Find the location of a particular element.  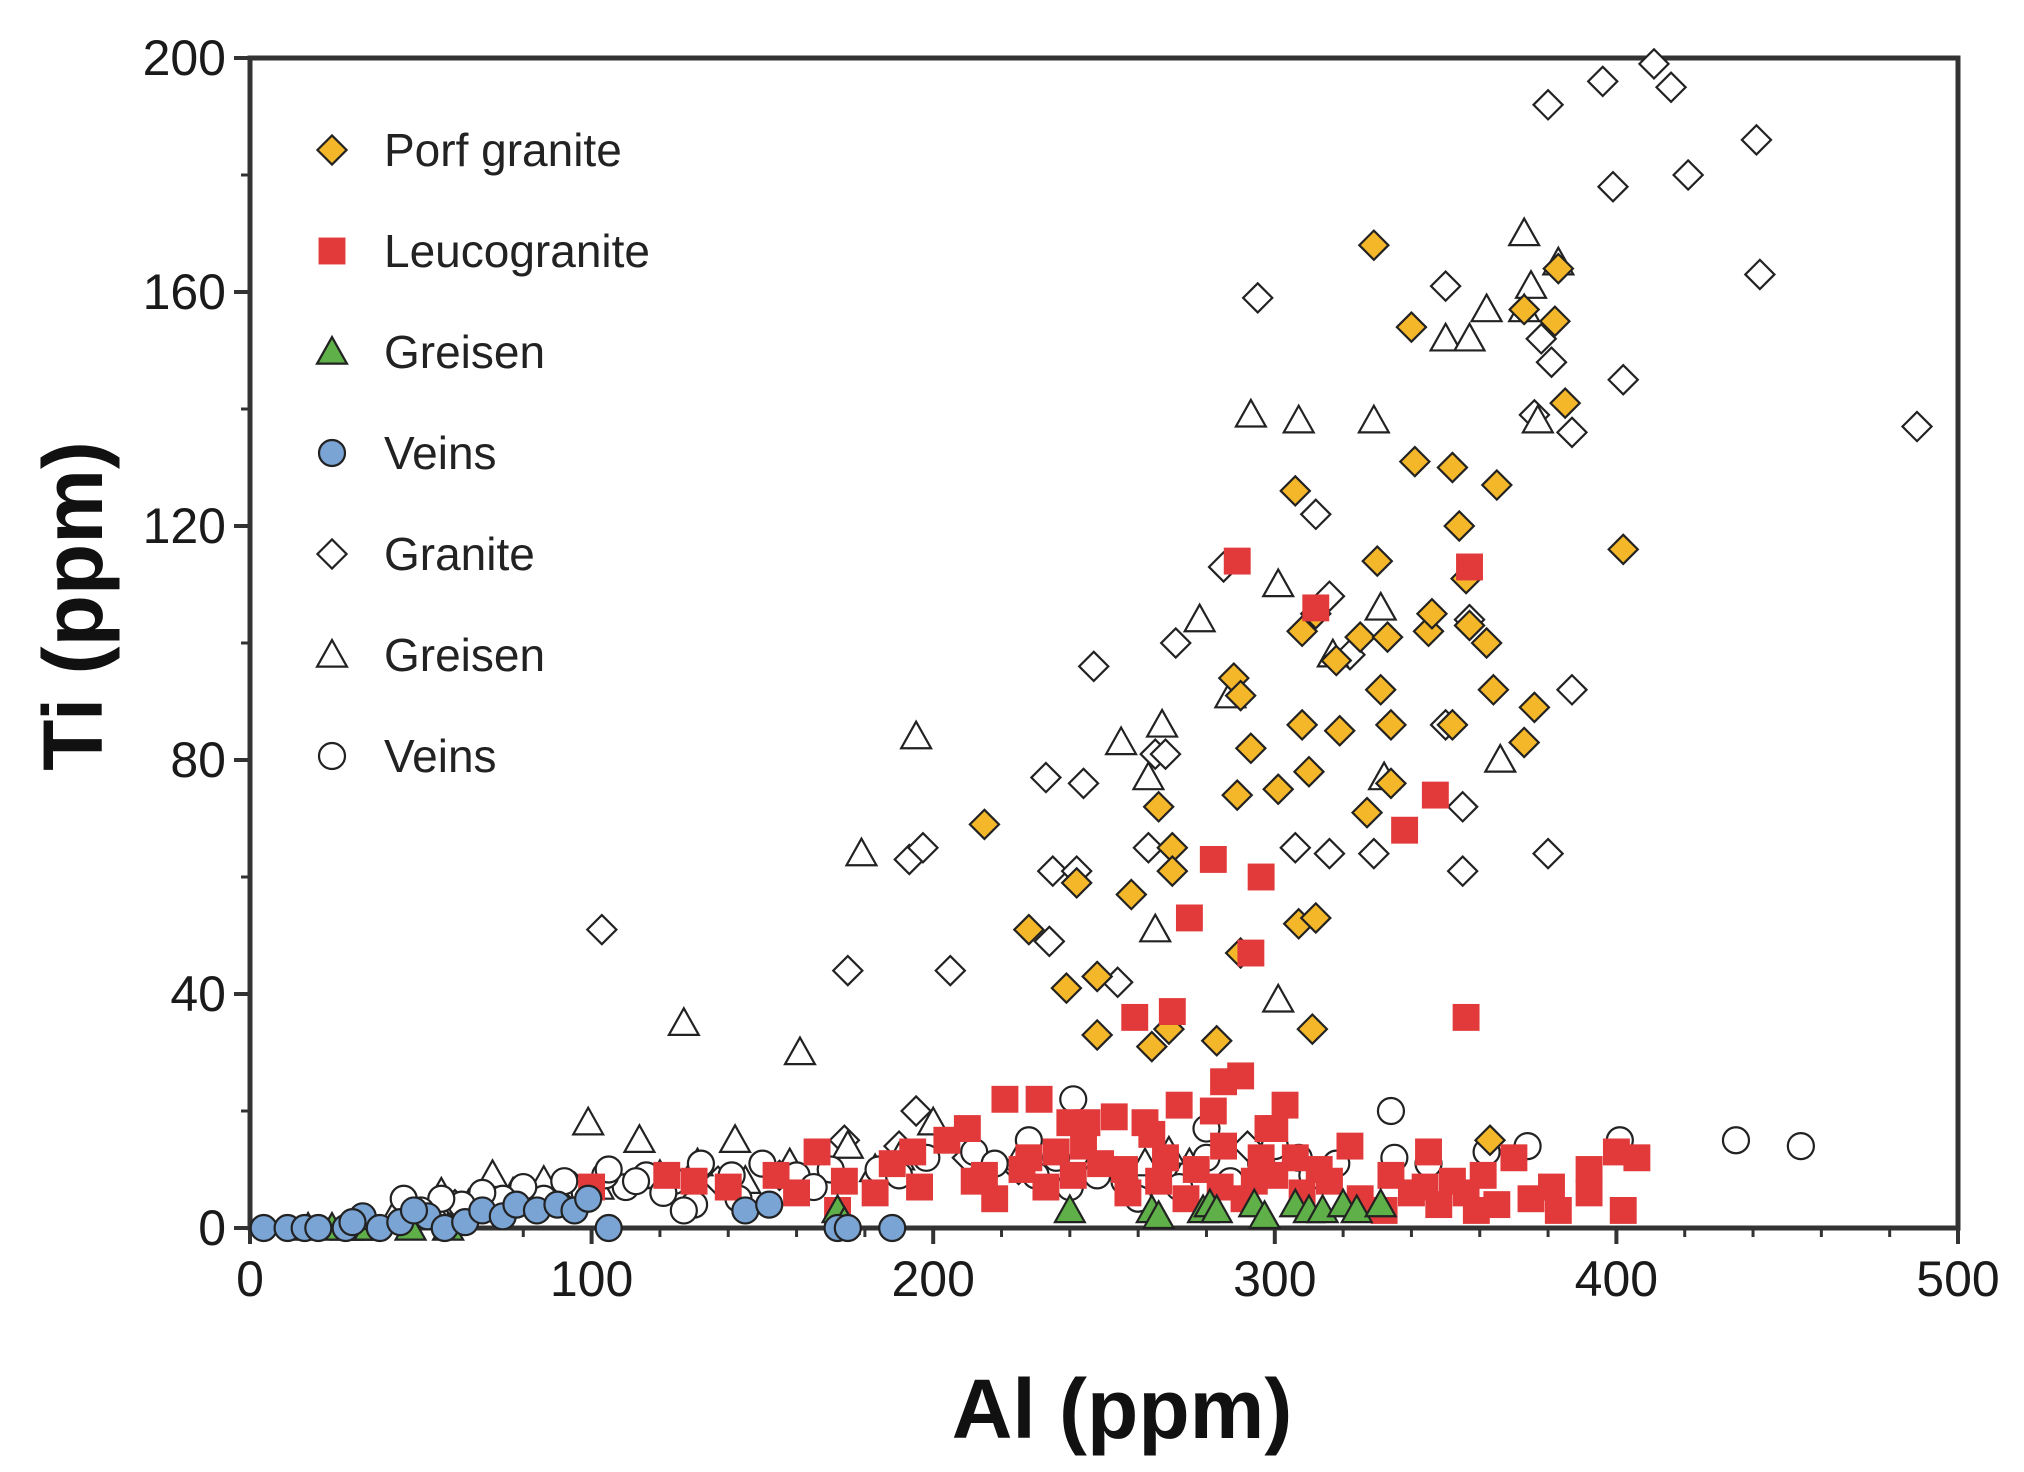

legend-item: Veins is located at coordinates (407, 756).